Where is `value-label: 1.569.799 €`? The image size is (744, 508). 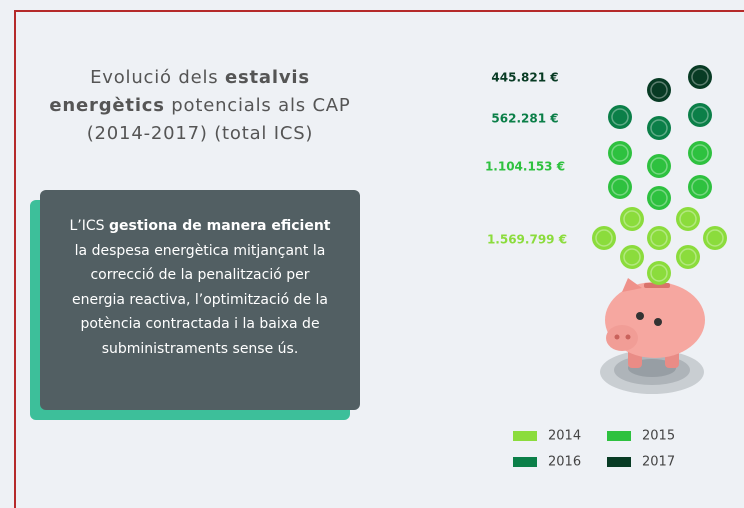
value-label: 1.569.799 € is located at coordinates (527, 240).